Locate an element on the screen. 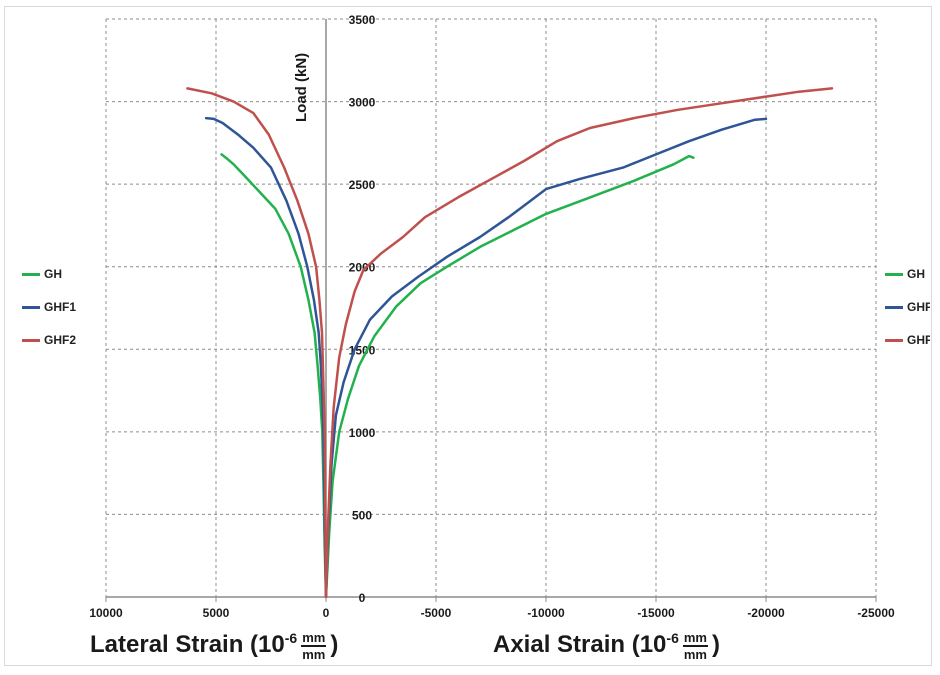  x-tick-label: -25000 is located at coordinates (876, 613).